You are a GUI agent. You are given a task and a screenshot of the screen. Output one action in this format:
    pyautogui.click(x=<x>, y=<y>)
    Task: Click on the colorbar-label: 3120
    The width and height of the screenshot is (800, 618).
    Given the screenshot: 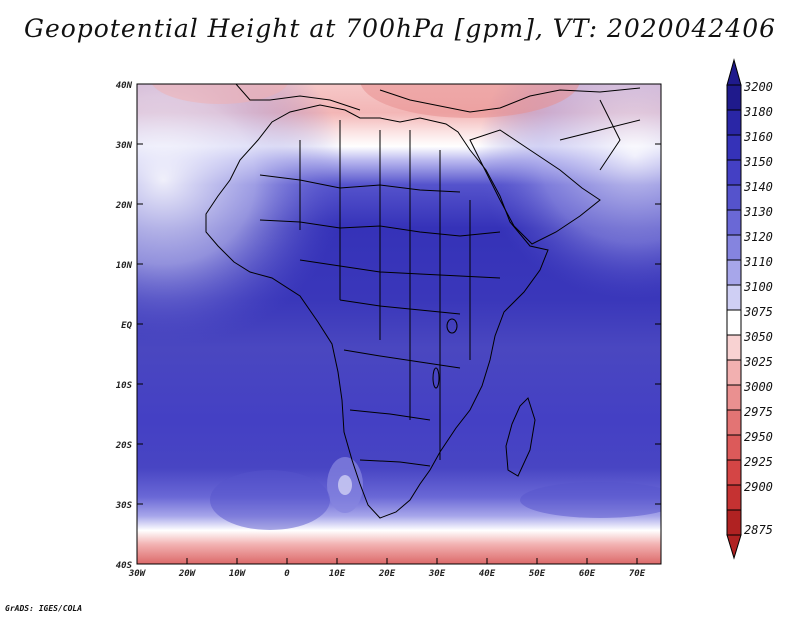 What is the action you would take?
    pyautogui.click(x=758, y=237)
    